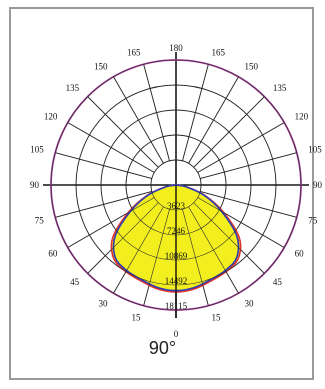 Image resolution: width=325 pixels, height=389 pixels. What do you see at coordinates (176, 206) in the screenshot?
I see `radial-tick-label: 3623` at bounding box center [176, 206].